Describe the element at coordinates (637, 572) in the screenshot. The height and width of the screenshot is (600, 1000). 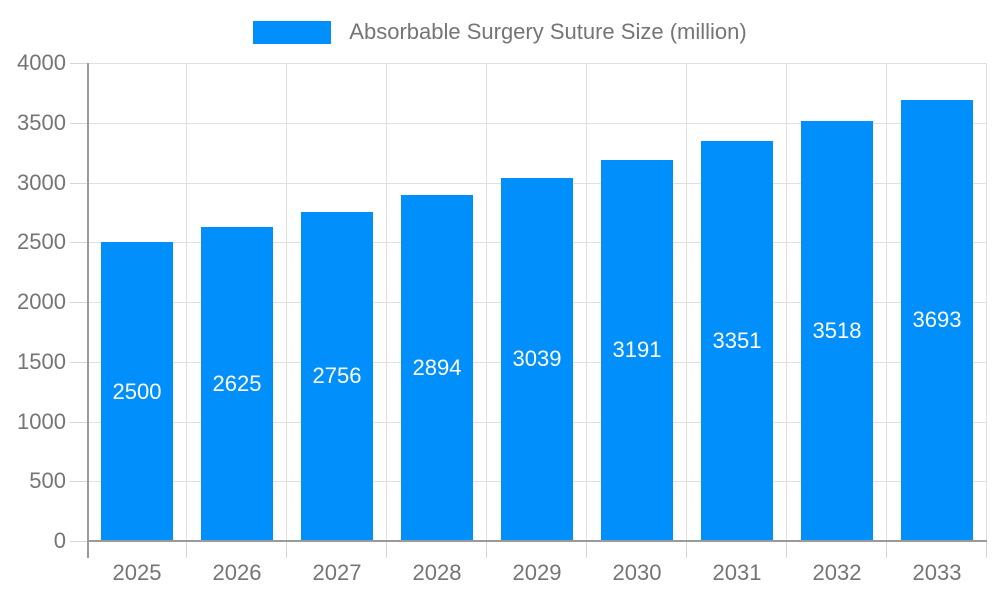
I see `x-axis-tick-label: 2030` at that location.